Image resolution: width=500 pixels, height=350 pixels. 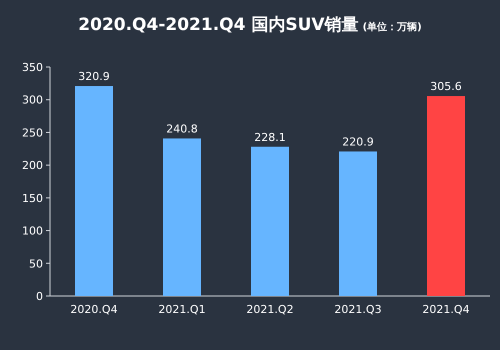 What do you see at coordinates (32, 67) in the screenshot?
I see `y-tick-label: 350` at bounding box center [32, 67].